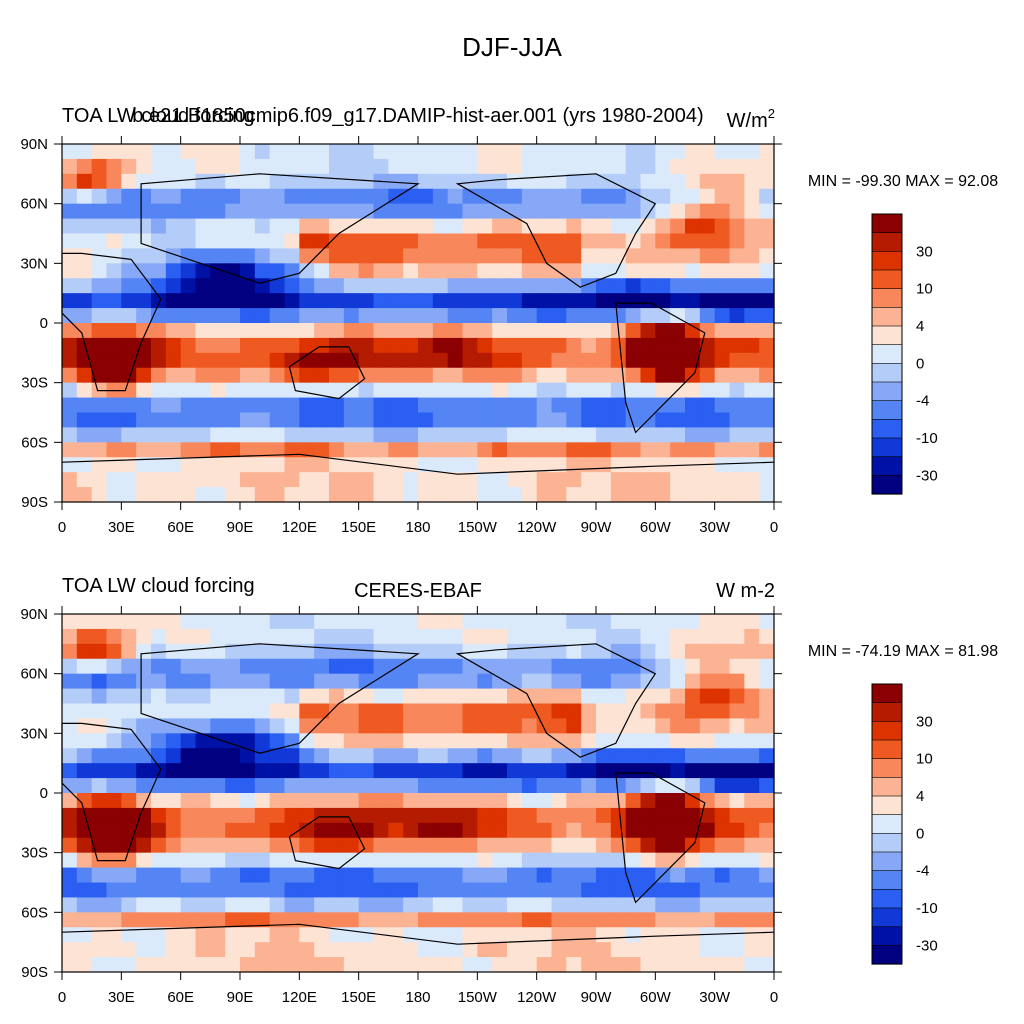  Describe the element at coordinates (745, 591) in the screenshot. I see `panel-units: W m-2` at that location.